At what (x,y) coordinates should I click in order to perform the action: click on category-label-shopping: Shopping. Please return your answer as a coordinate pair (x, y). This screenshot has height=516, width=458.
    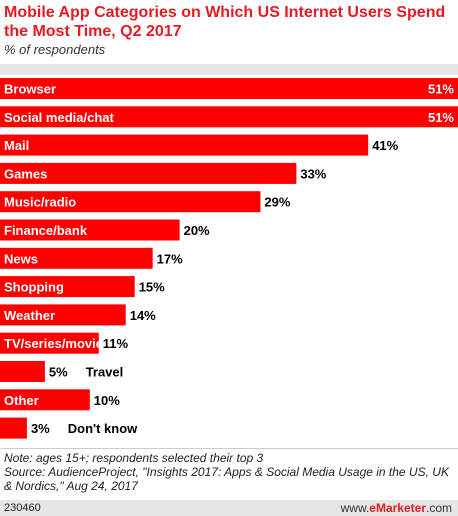
    Looking at the image, I should click on (34, 287).